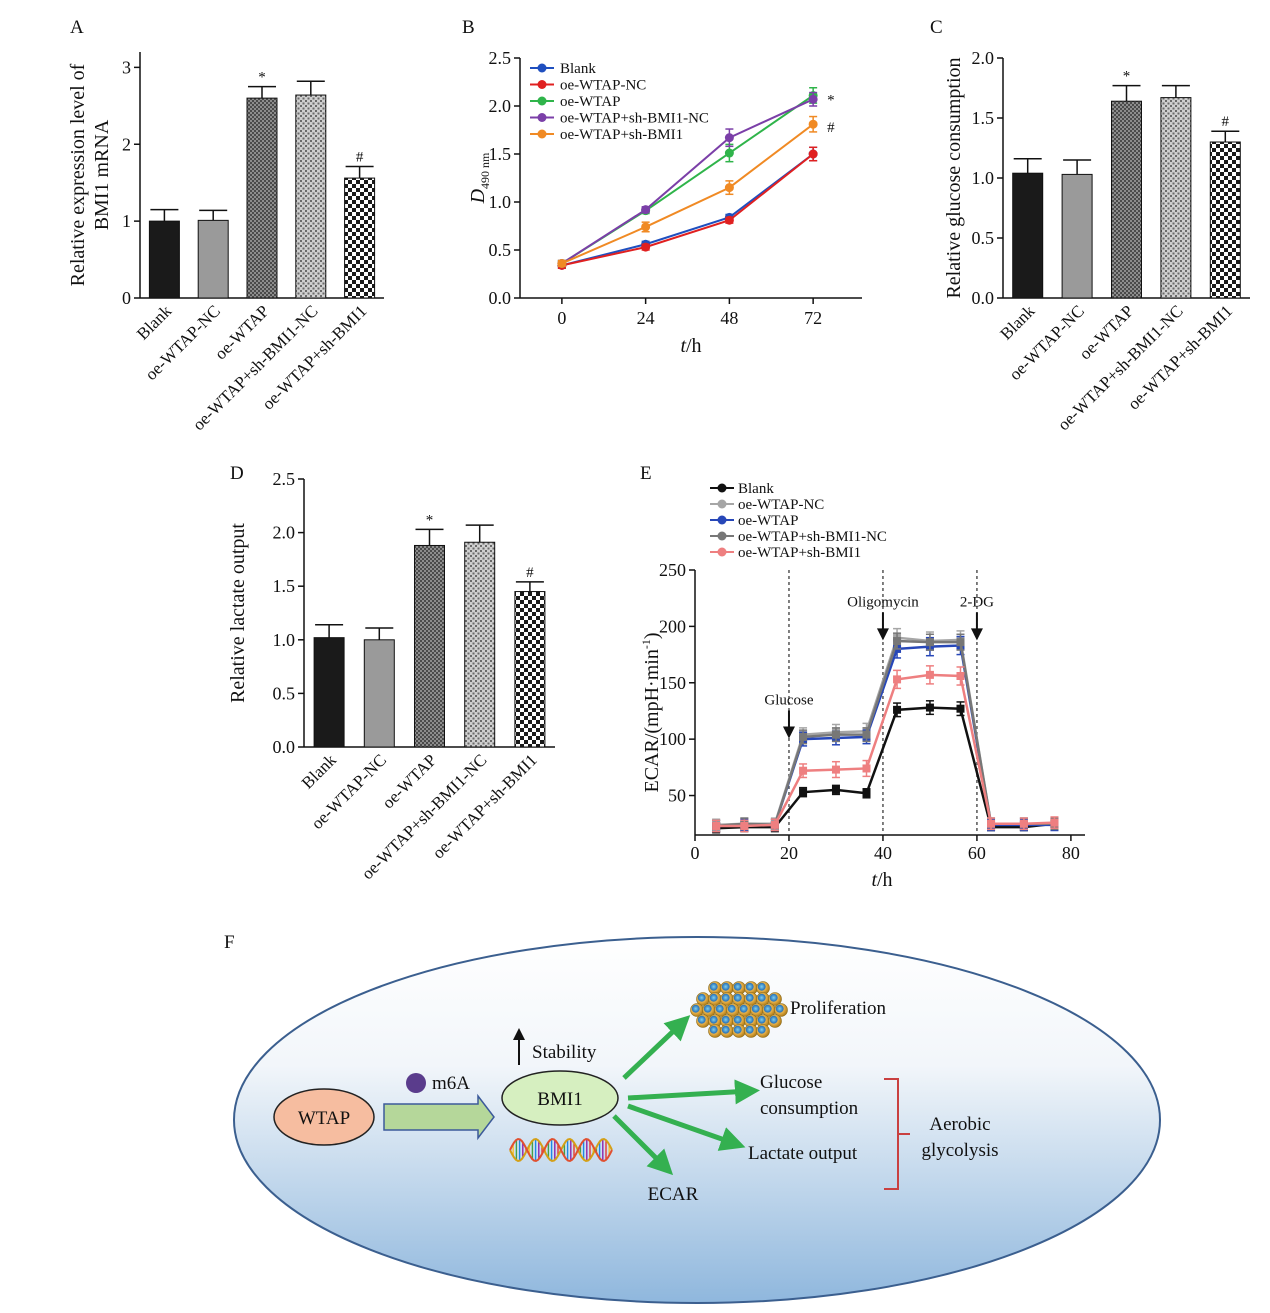 The image size is (1270, 1313). I want to click on legend-label-oe-wtap-nc: oe-WTAP-NC, so click(781, 505).